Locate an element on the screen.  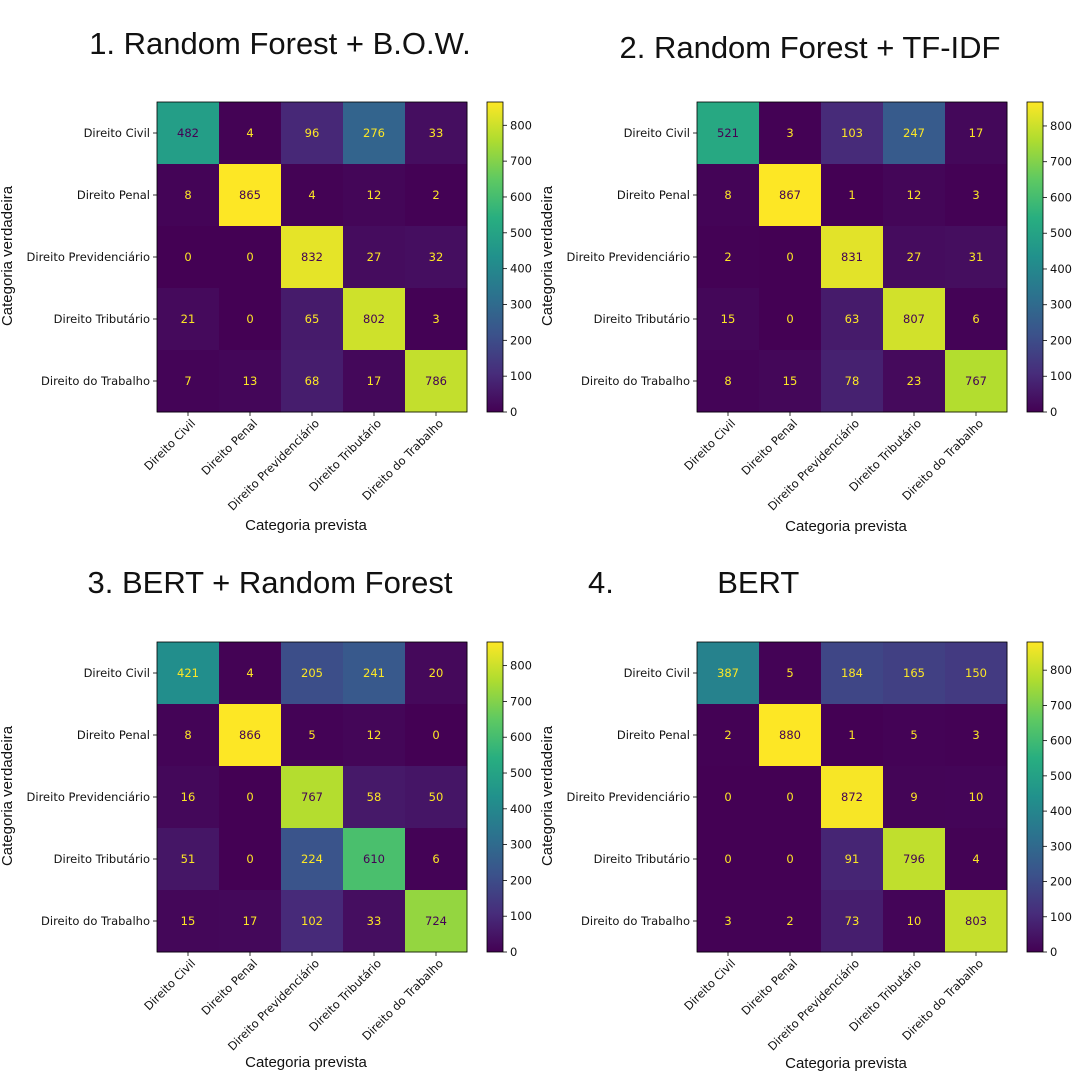
cell-value-label: 7 is located at coordinates (187, 381).